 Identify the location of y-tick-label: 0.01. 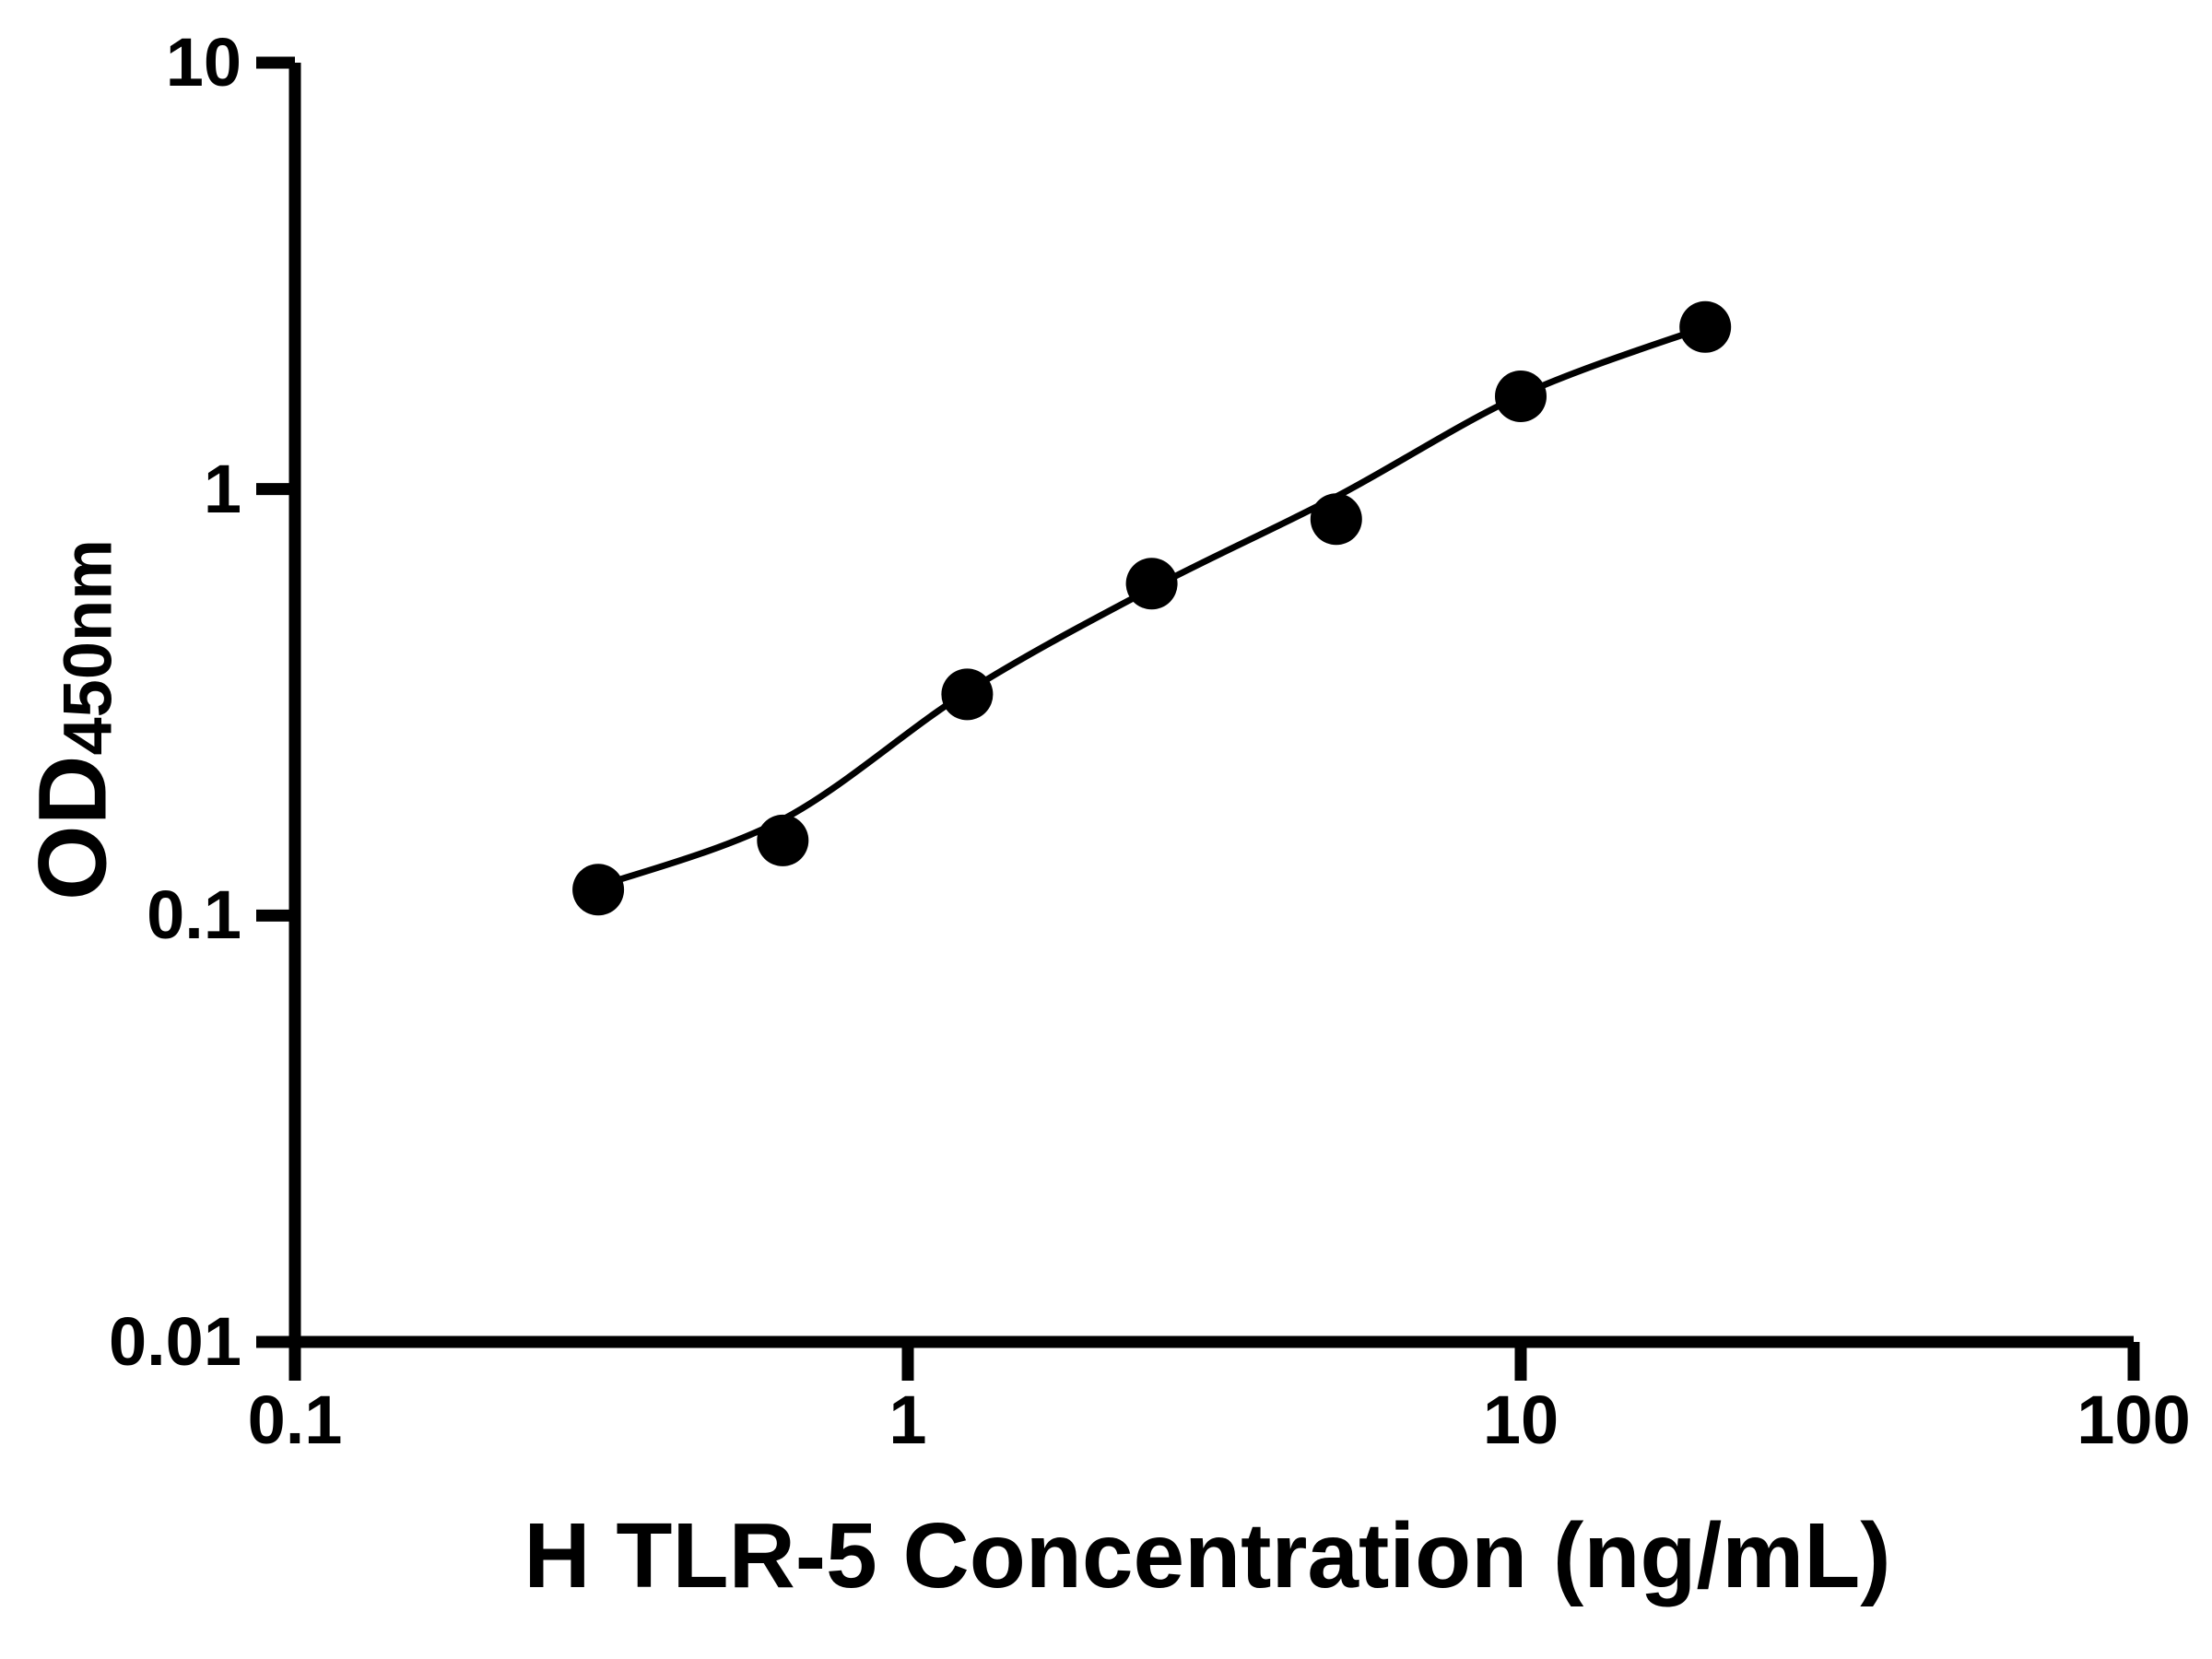
(174, 1341).